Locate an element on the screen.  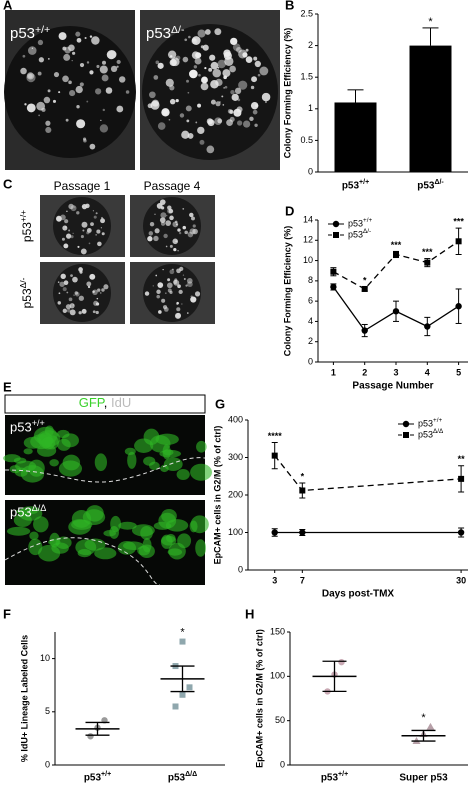
significance: *** is located at coordinates (396, 245).